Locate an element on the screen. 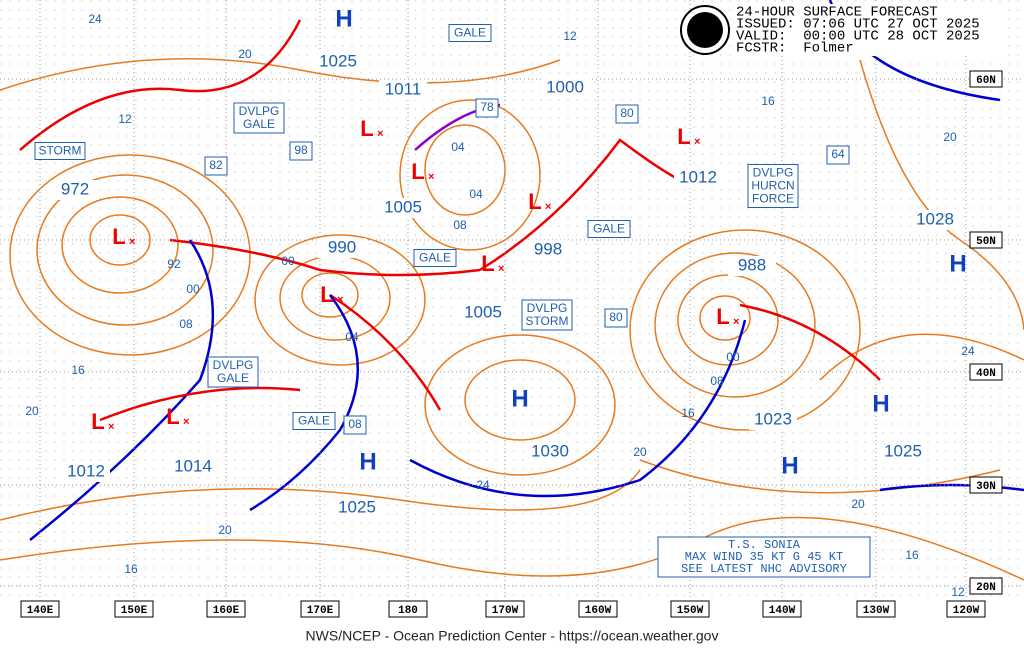  advisory-line: MAX WIND 35 KT G 45 KT is located at coordinates (764, 557).